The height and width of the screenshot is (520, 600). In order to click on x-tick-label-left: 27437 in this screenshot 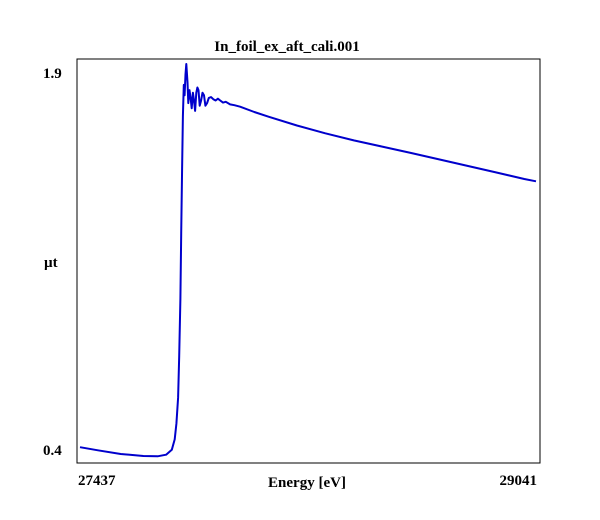, I will do `click(97, 481)`.